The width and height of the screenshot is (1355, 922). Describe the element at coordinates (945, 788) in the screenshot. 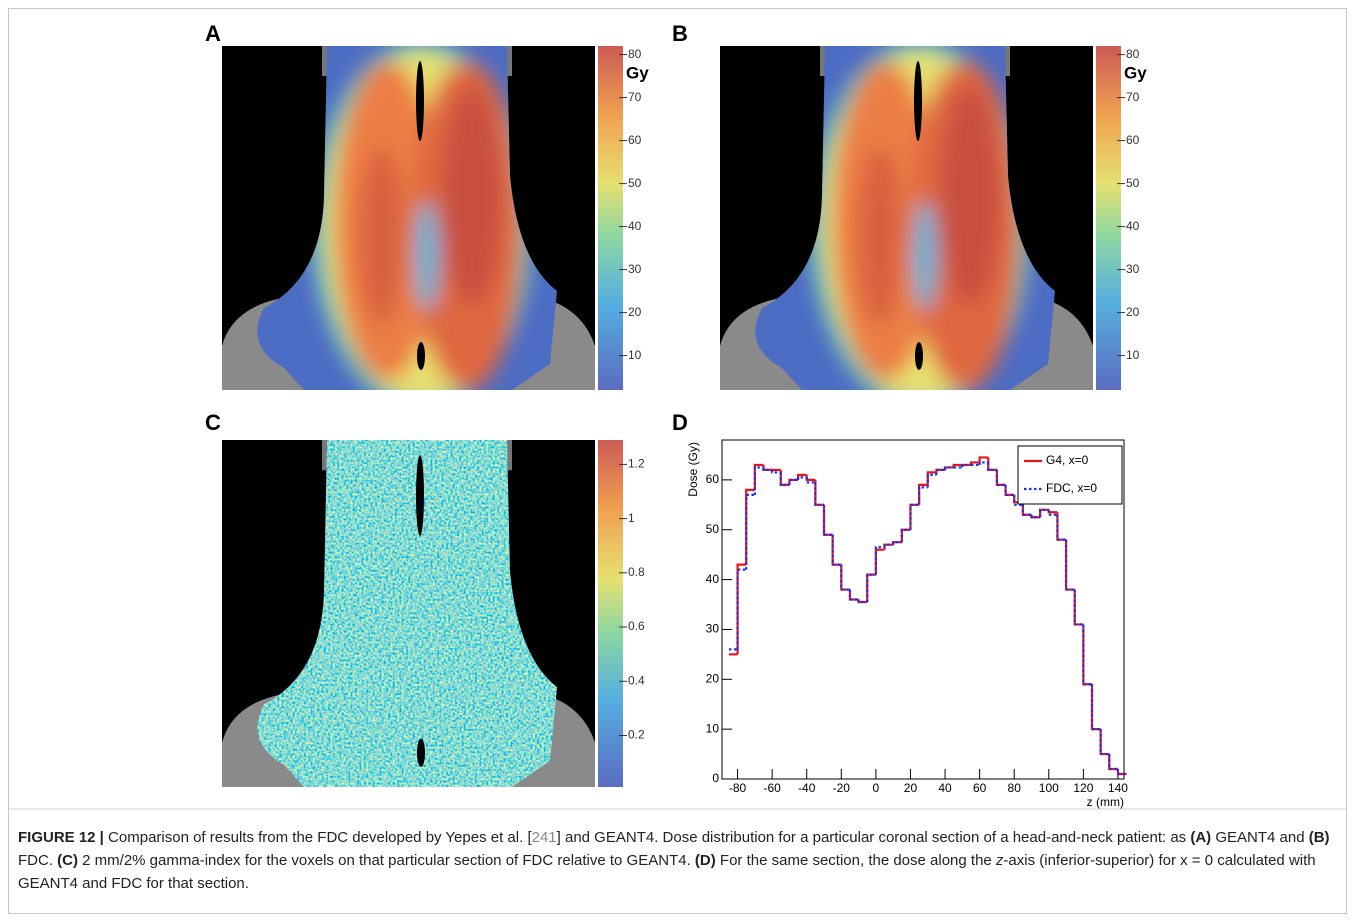

I see `x-tick-label: 40` at that location.